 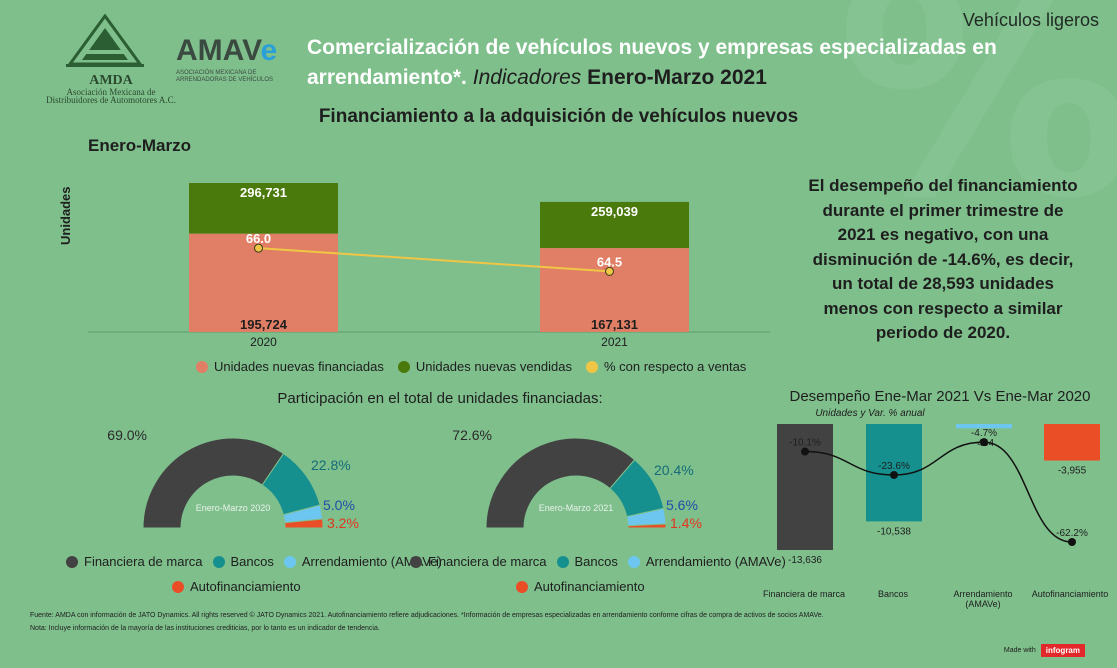 I want to click on page-title-indicadores: Indicadores, so click(x=527, y=77).